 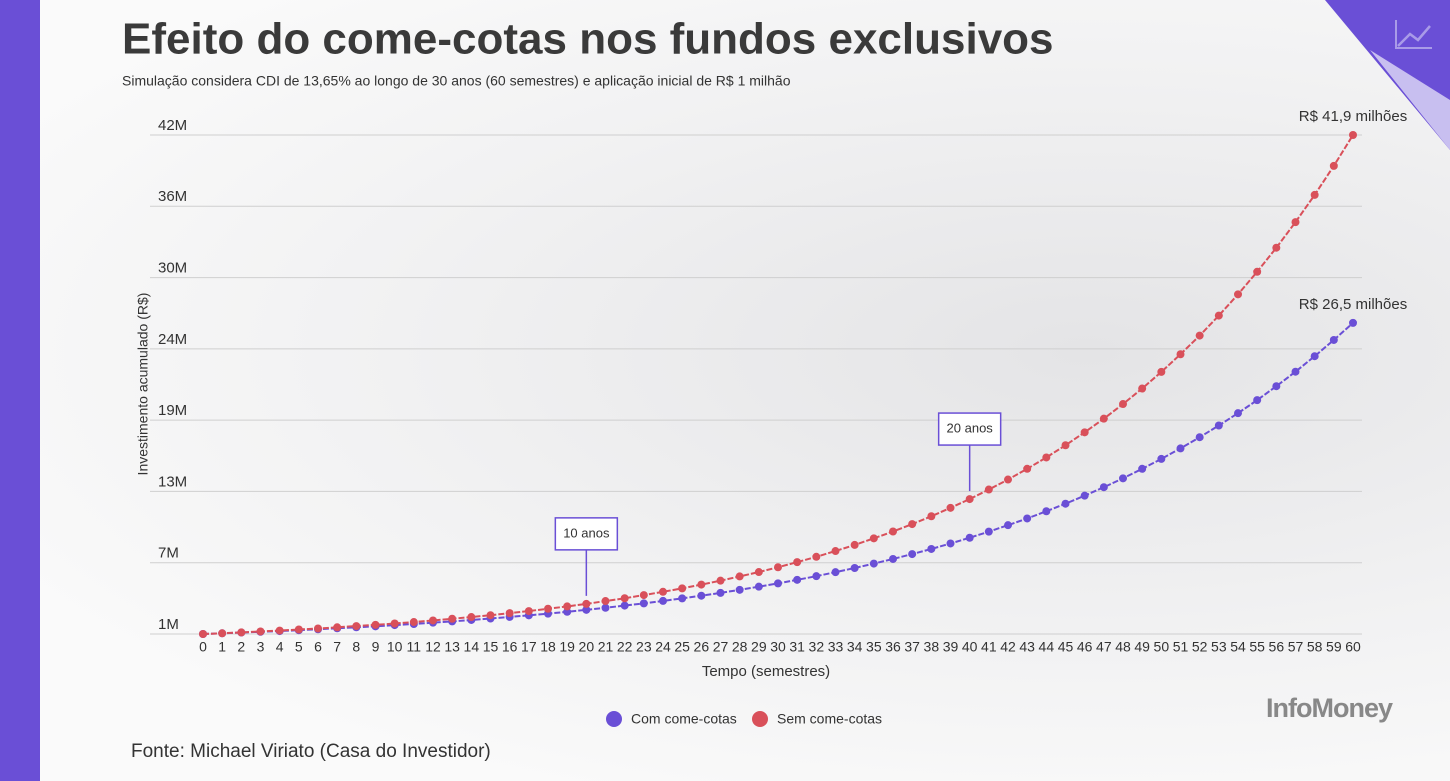 I want to click on x-tick-label: 33, so click(x=836, y=647).